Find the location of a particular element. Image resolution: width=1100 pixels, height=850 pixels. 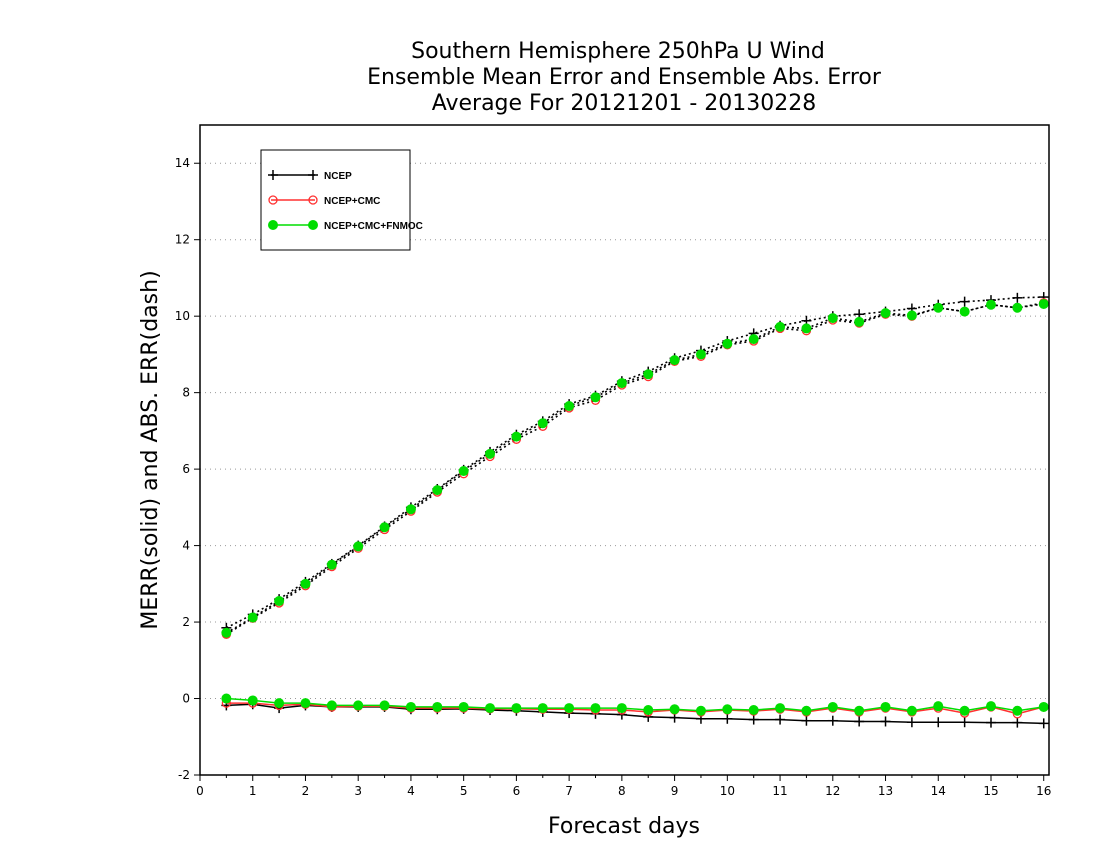

x-tick-label: 14 is located at coordinates (938, 791).